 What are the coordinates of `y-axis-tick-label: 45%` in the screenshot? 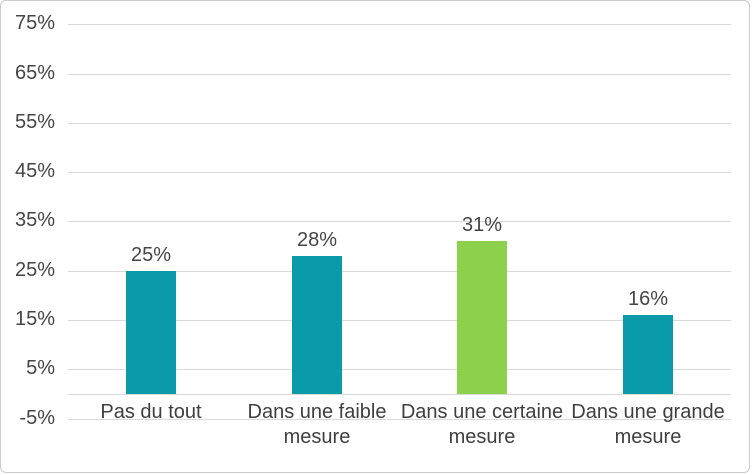 It's located at (34, 171).